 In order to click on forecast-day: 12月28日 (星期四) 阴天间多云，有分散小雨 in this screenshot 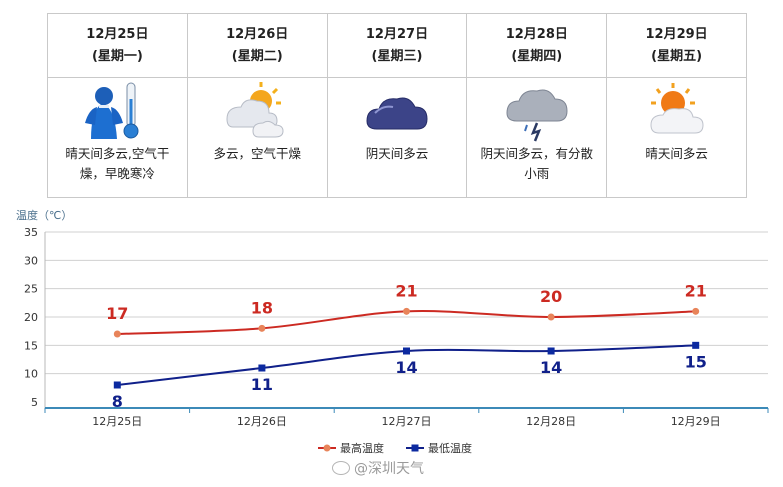, I will do `click(537, 105)`.